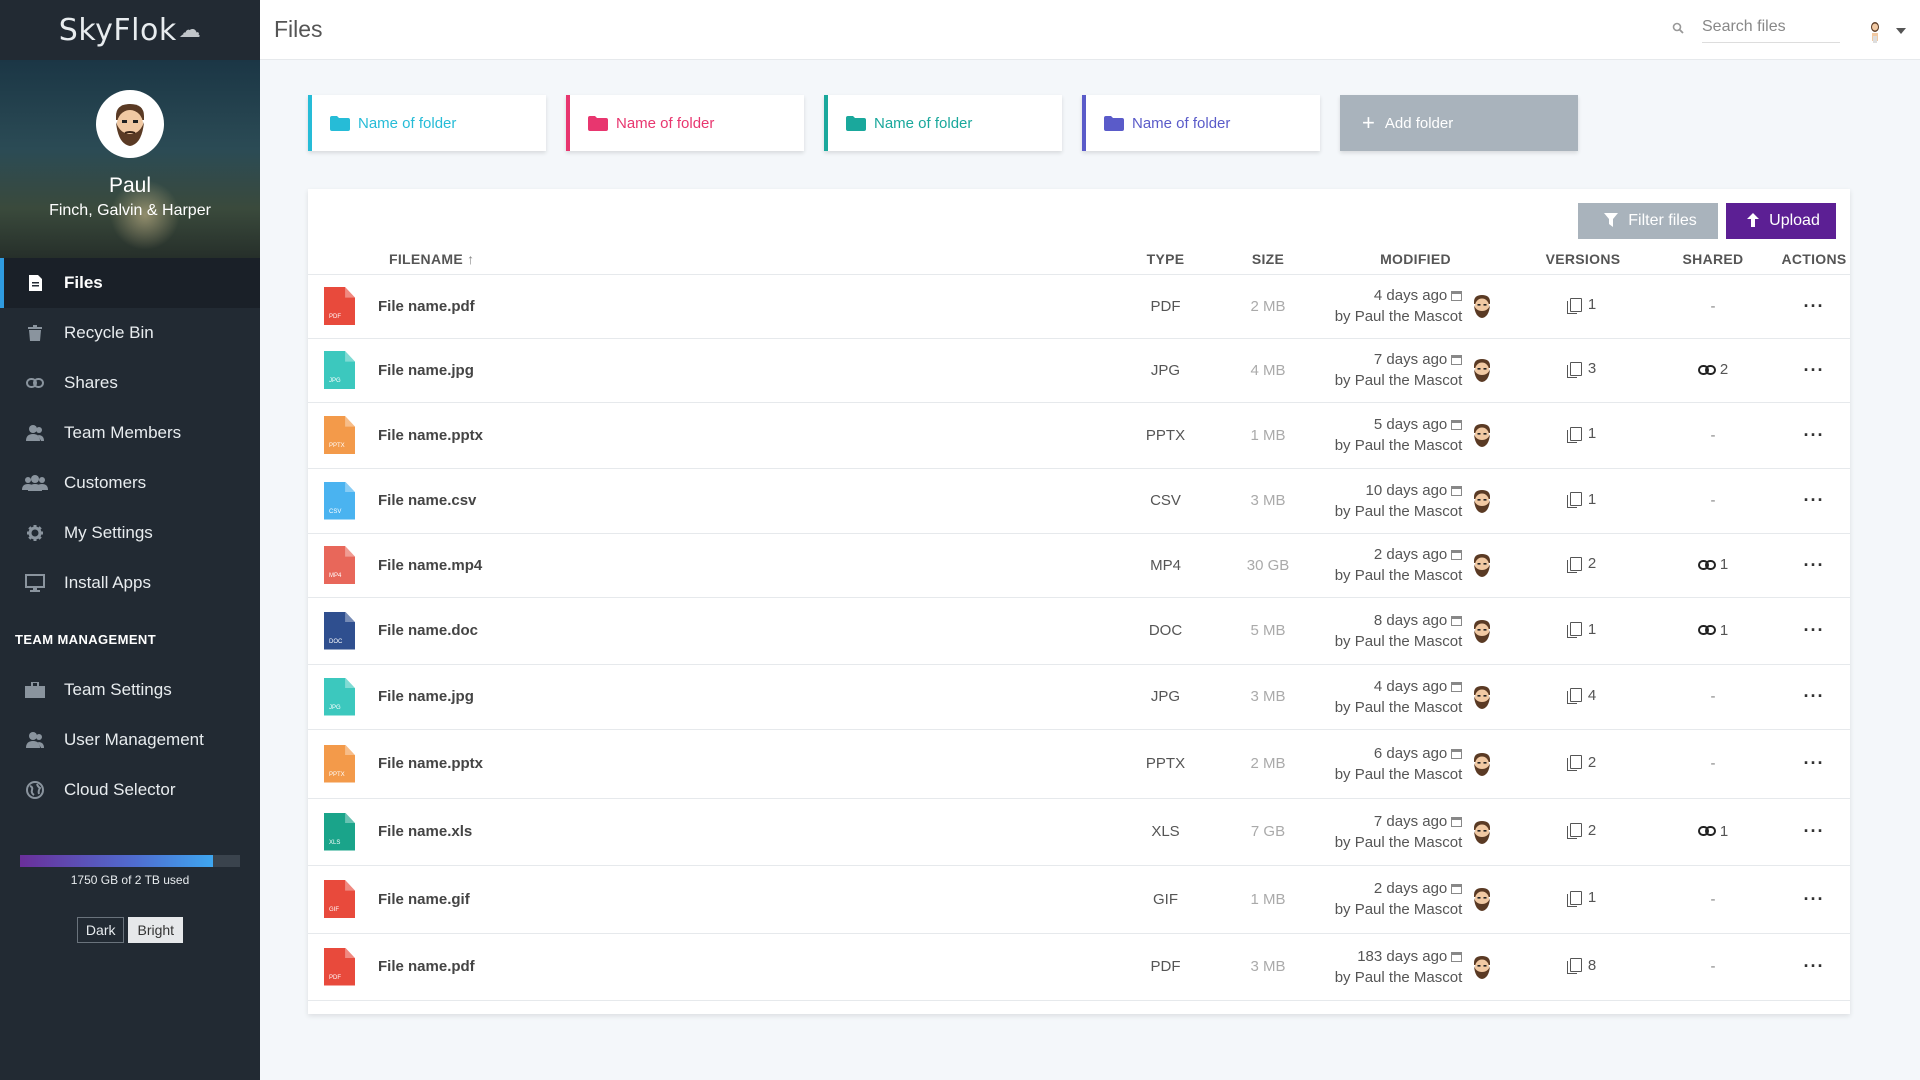 This screenshot has width=1920, height=1080. I want to click on theme-dark-button: Dark, so click(100, 930).